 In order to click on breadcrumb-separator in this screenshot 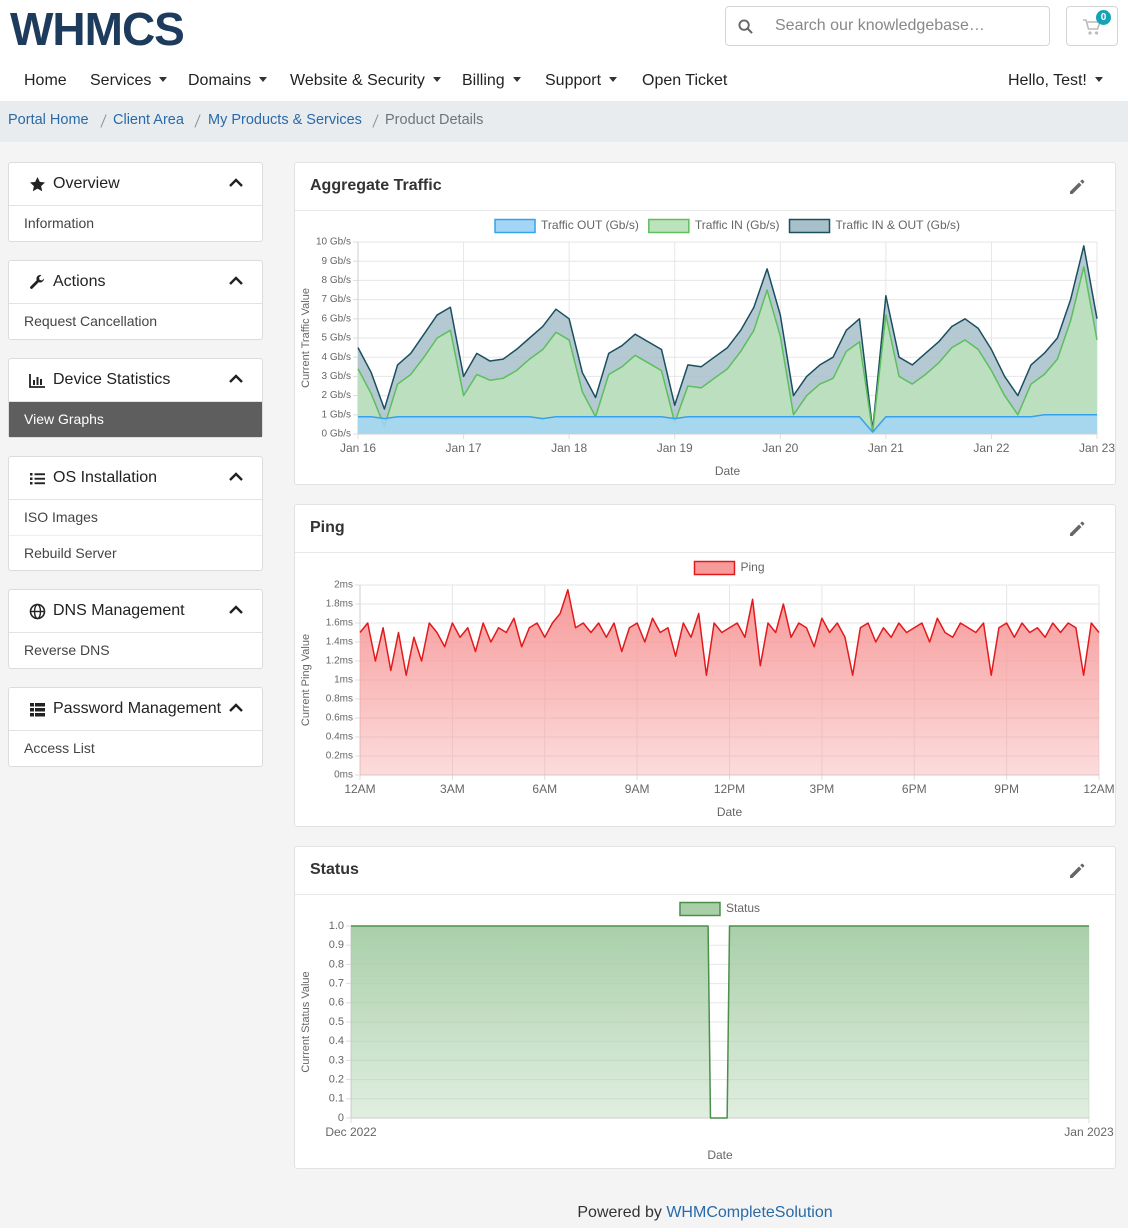, I will do `click(197, 120)`.